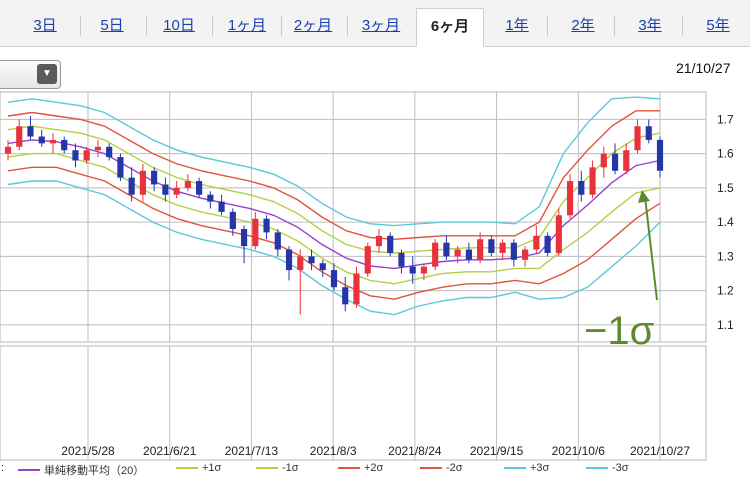 Image resolution: width=750 pixels, height=495 pixels. I want to click on legend-prefix: :, so click(3, 468).